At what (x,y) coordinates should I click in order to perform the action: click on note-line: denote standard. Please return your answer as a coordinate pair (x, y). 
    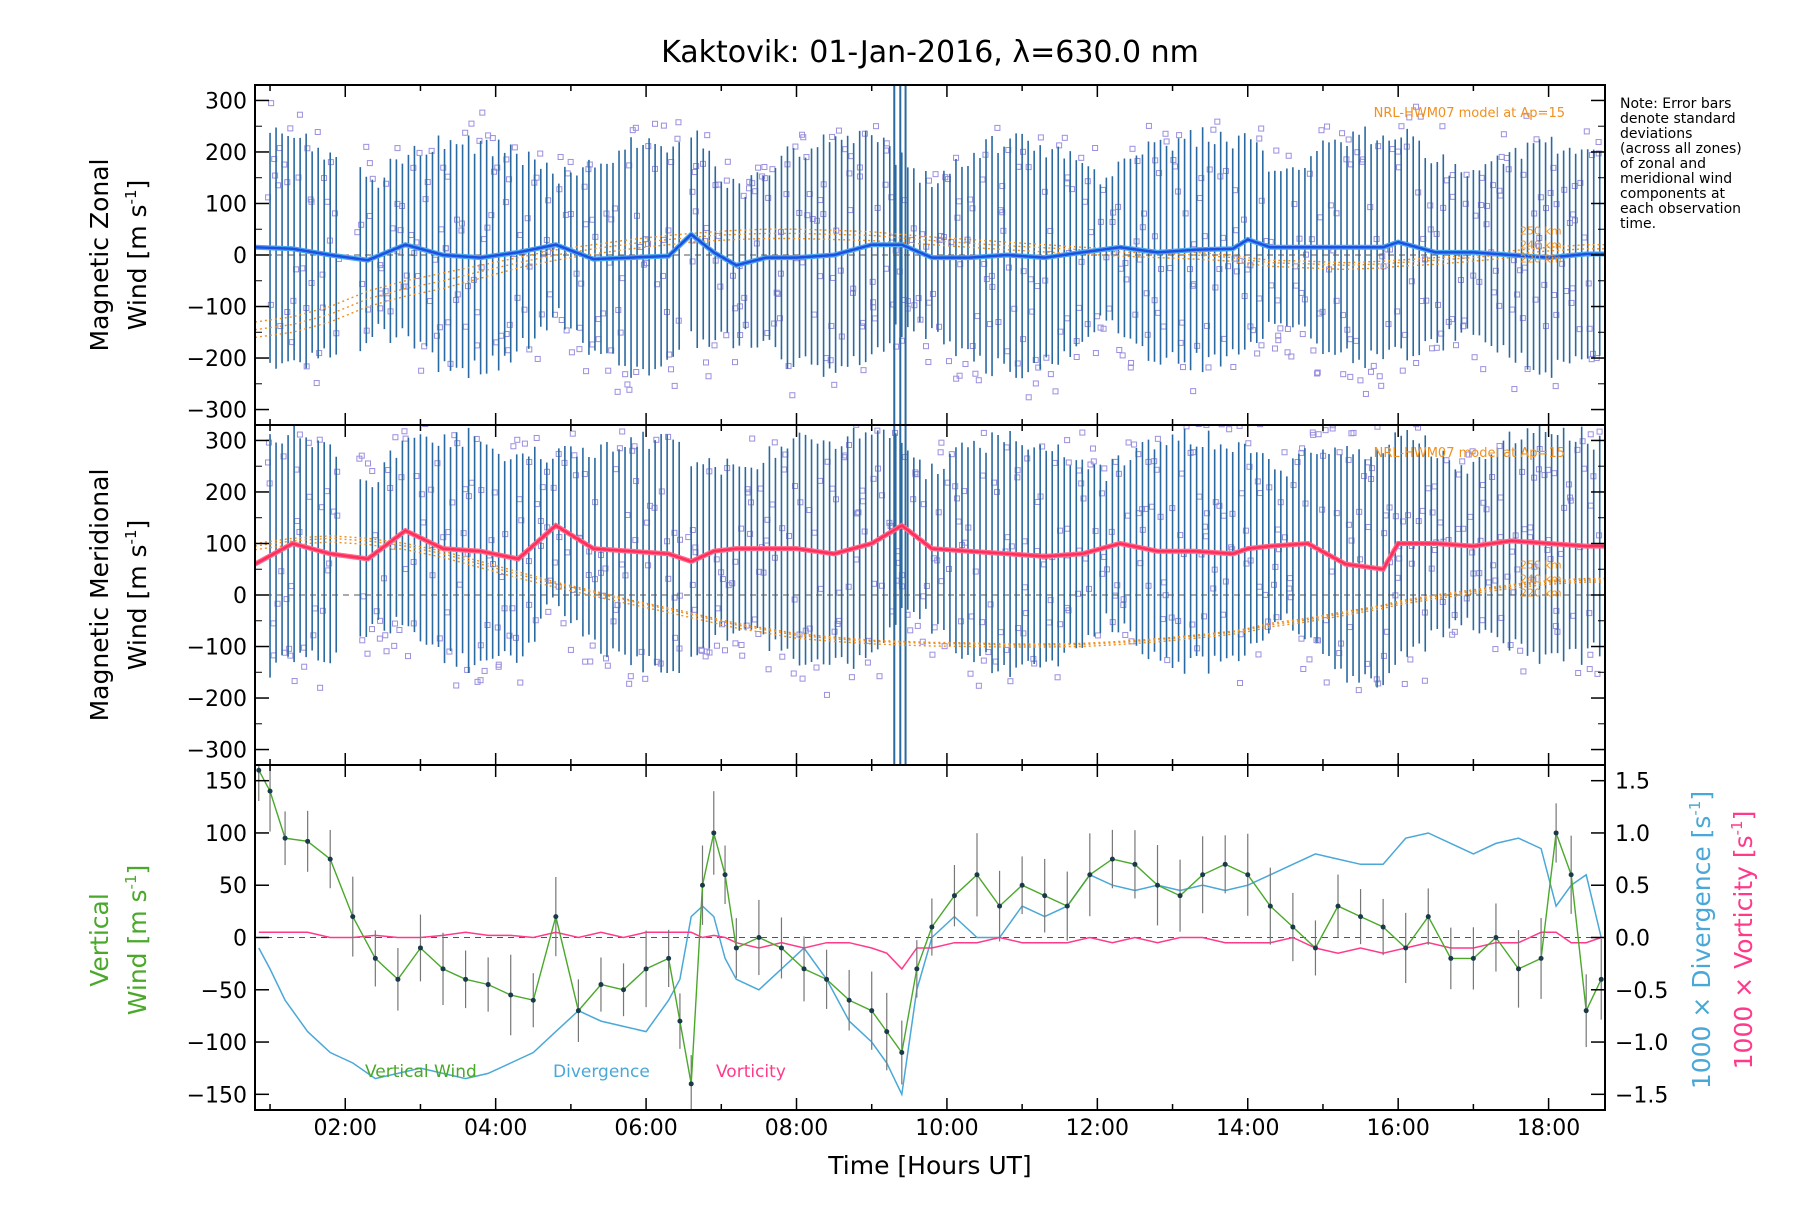
    Looking at the image, I should click on (1678, 119).